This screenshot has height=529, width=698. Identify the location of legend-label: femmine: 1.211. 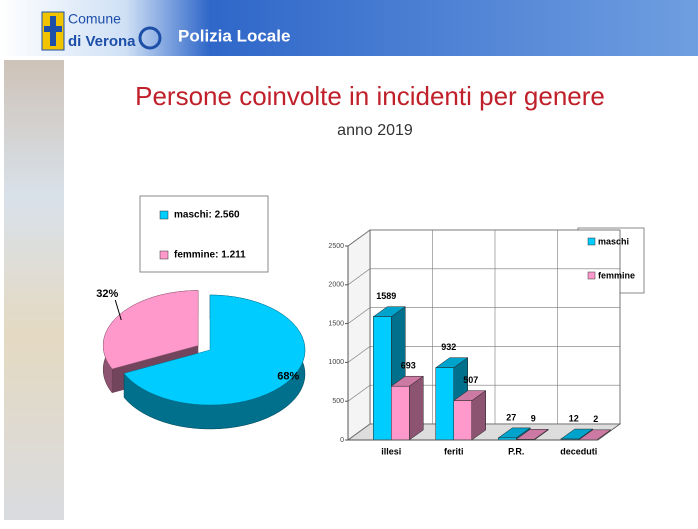
(210, 255).